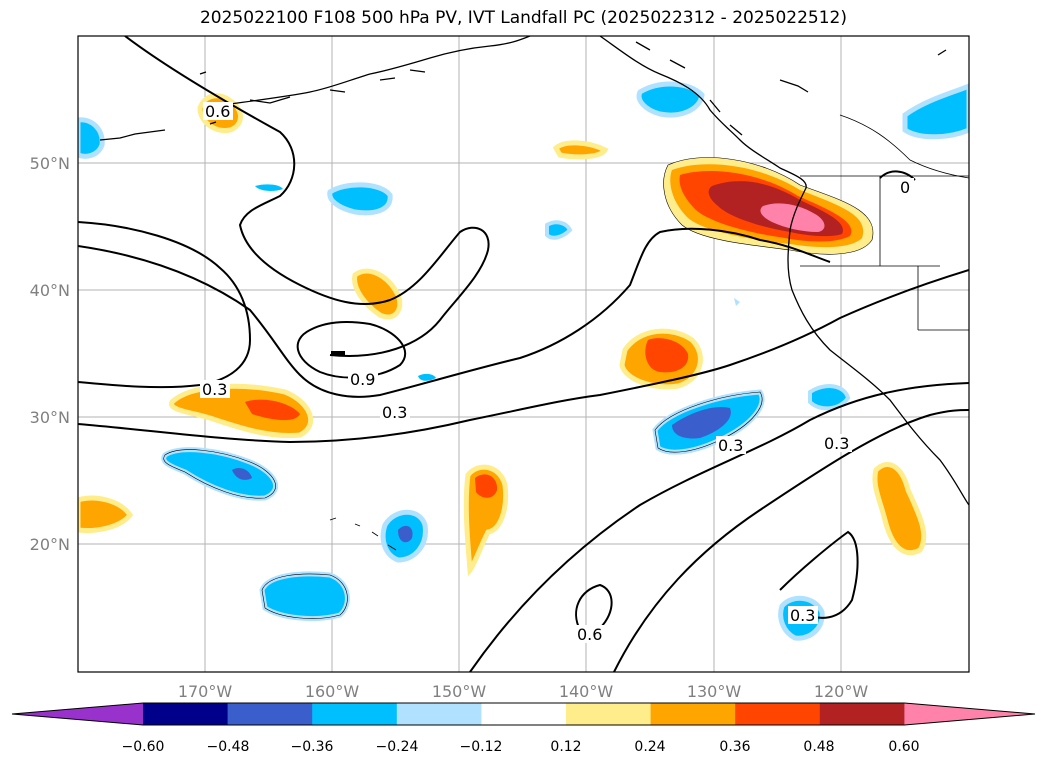 This screenshot has height=765, width=1047. What do you see at coordinates (50, 354) in the screenshot?
I see `latitude-labels: 50°N 40°N 30°N 20°N` at bounding box center [50, 354].